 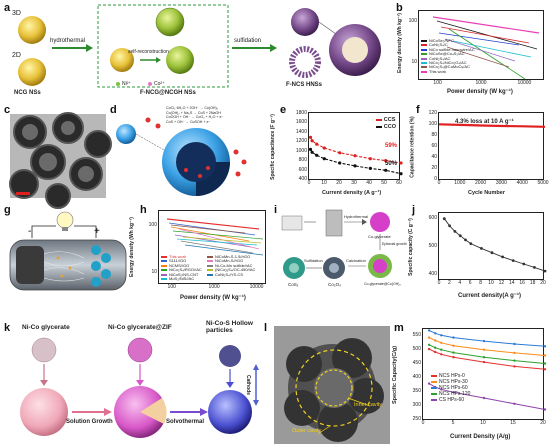 What do you see at coordinates (394, 244) in the screenshot?
I see `ripening-label: Epitaxial growth` at bounding box center [394, 244].